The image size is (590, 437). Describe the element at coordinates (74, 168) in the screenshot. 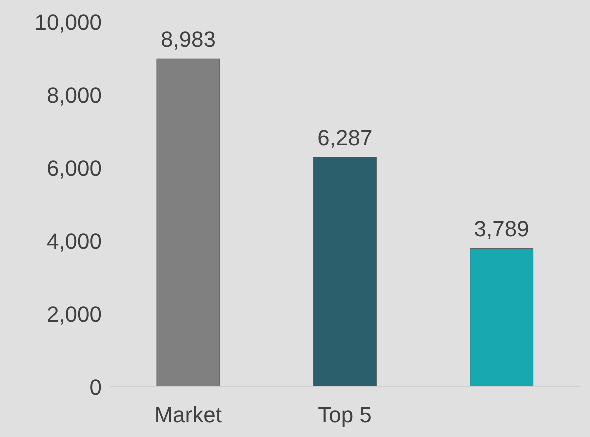

I see `y-tick-label: 6,000` at that location.